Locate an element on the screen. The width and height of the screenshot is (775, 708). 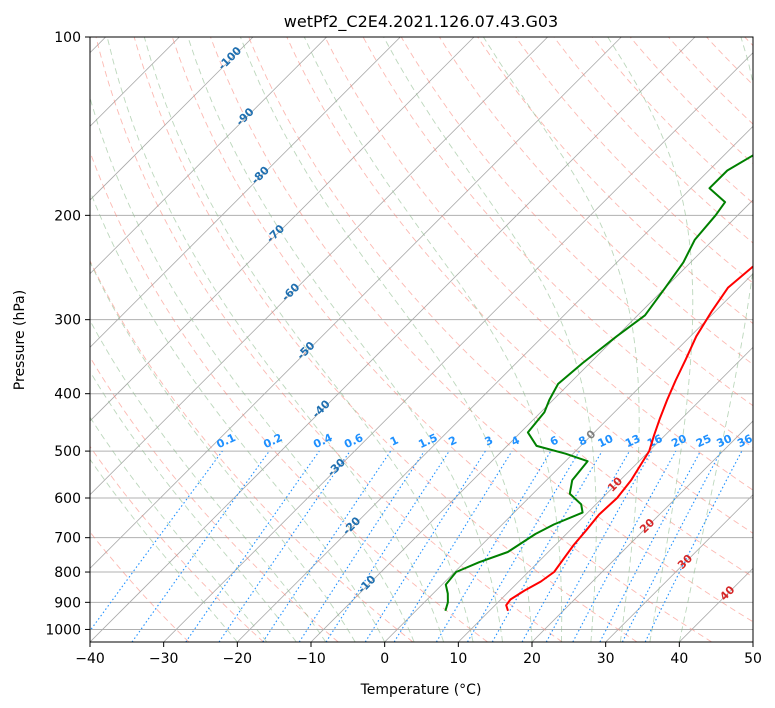
isotherm-label: 20 is located at coordinates (647, 526).